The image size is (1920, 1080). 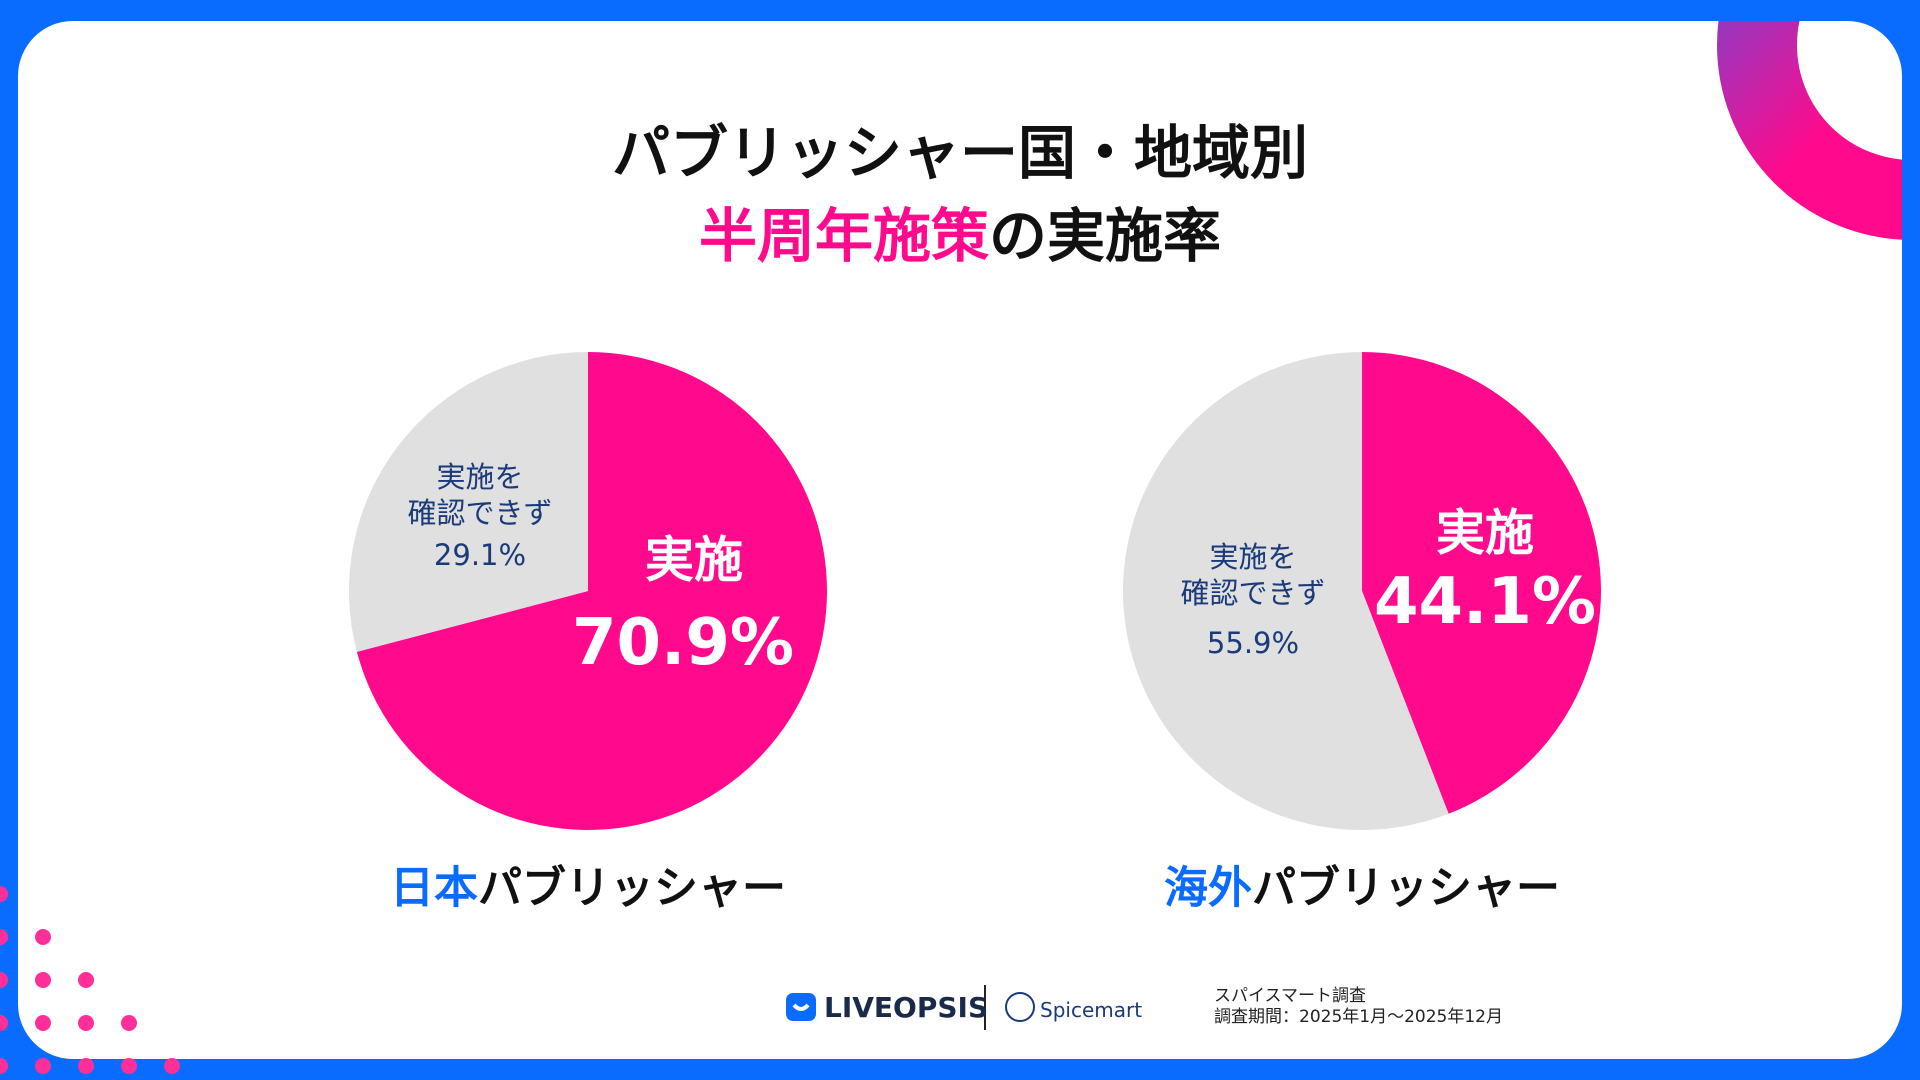 What do you see at coordinates (1290, 996) in the screenshot?
I see `source: スパイスマート調査` at bounding box center [1290, 996].